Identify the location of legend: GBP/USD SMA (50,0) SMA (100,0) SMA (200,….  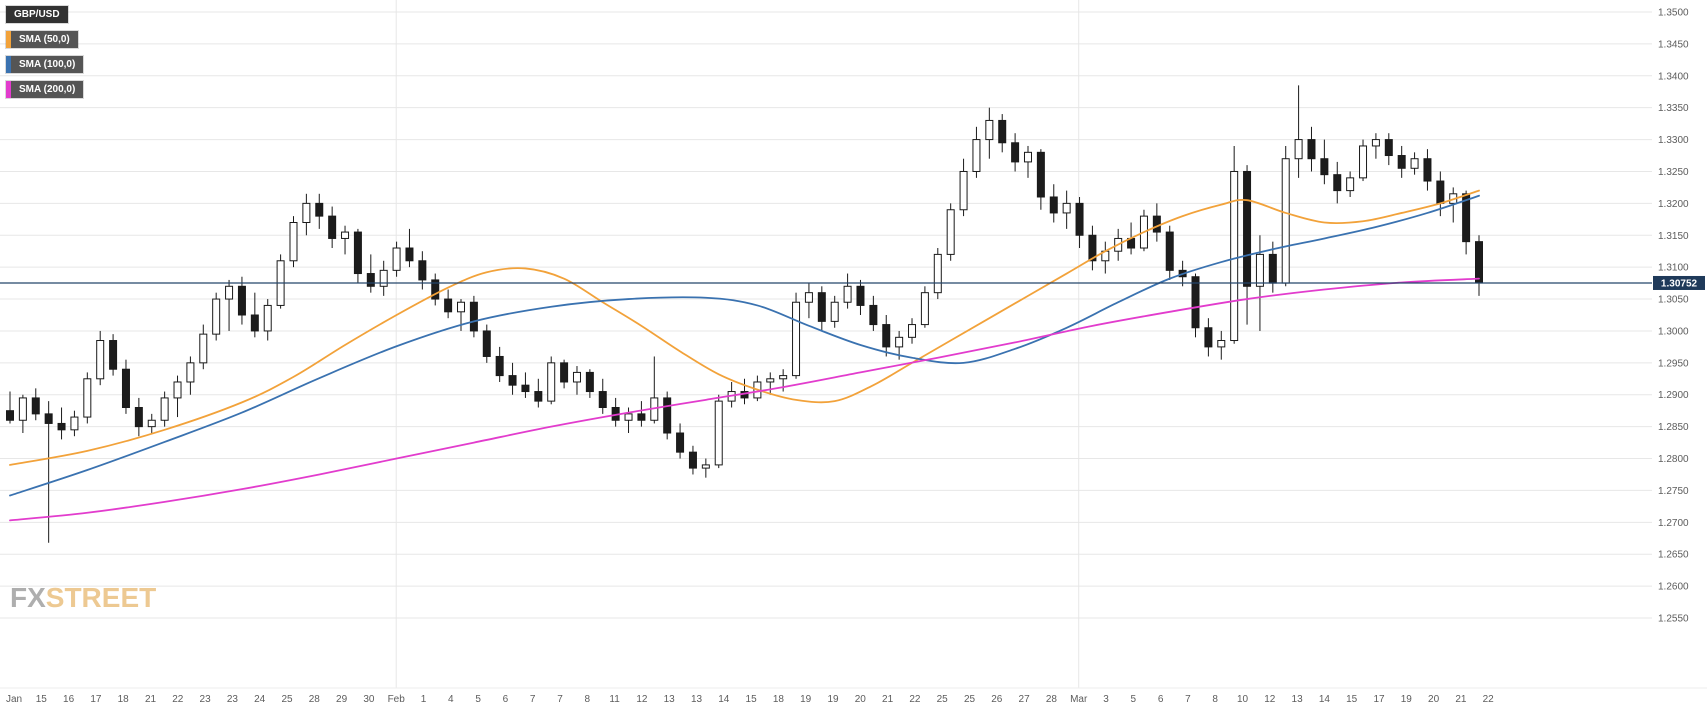
(45, 52).